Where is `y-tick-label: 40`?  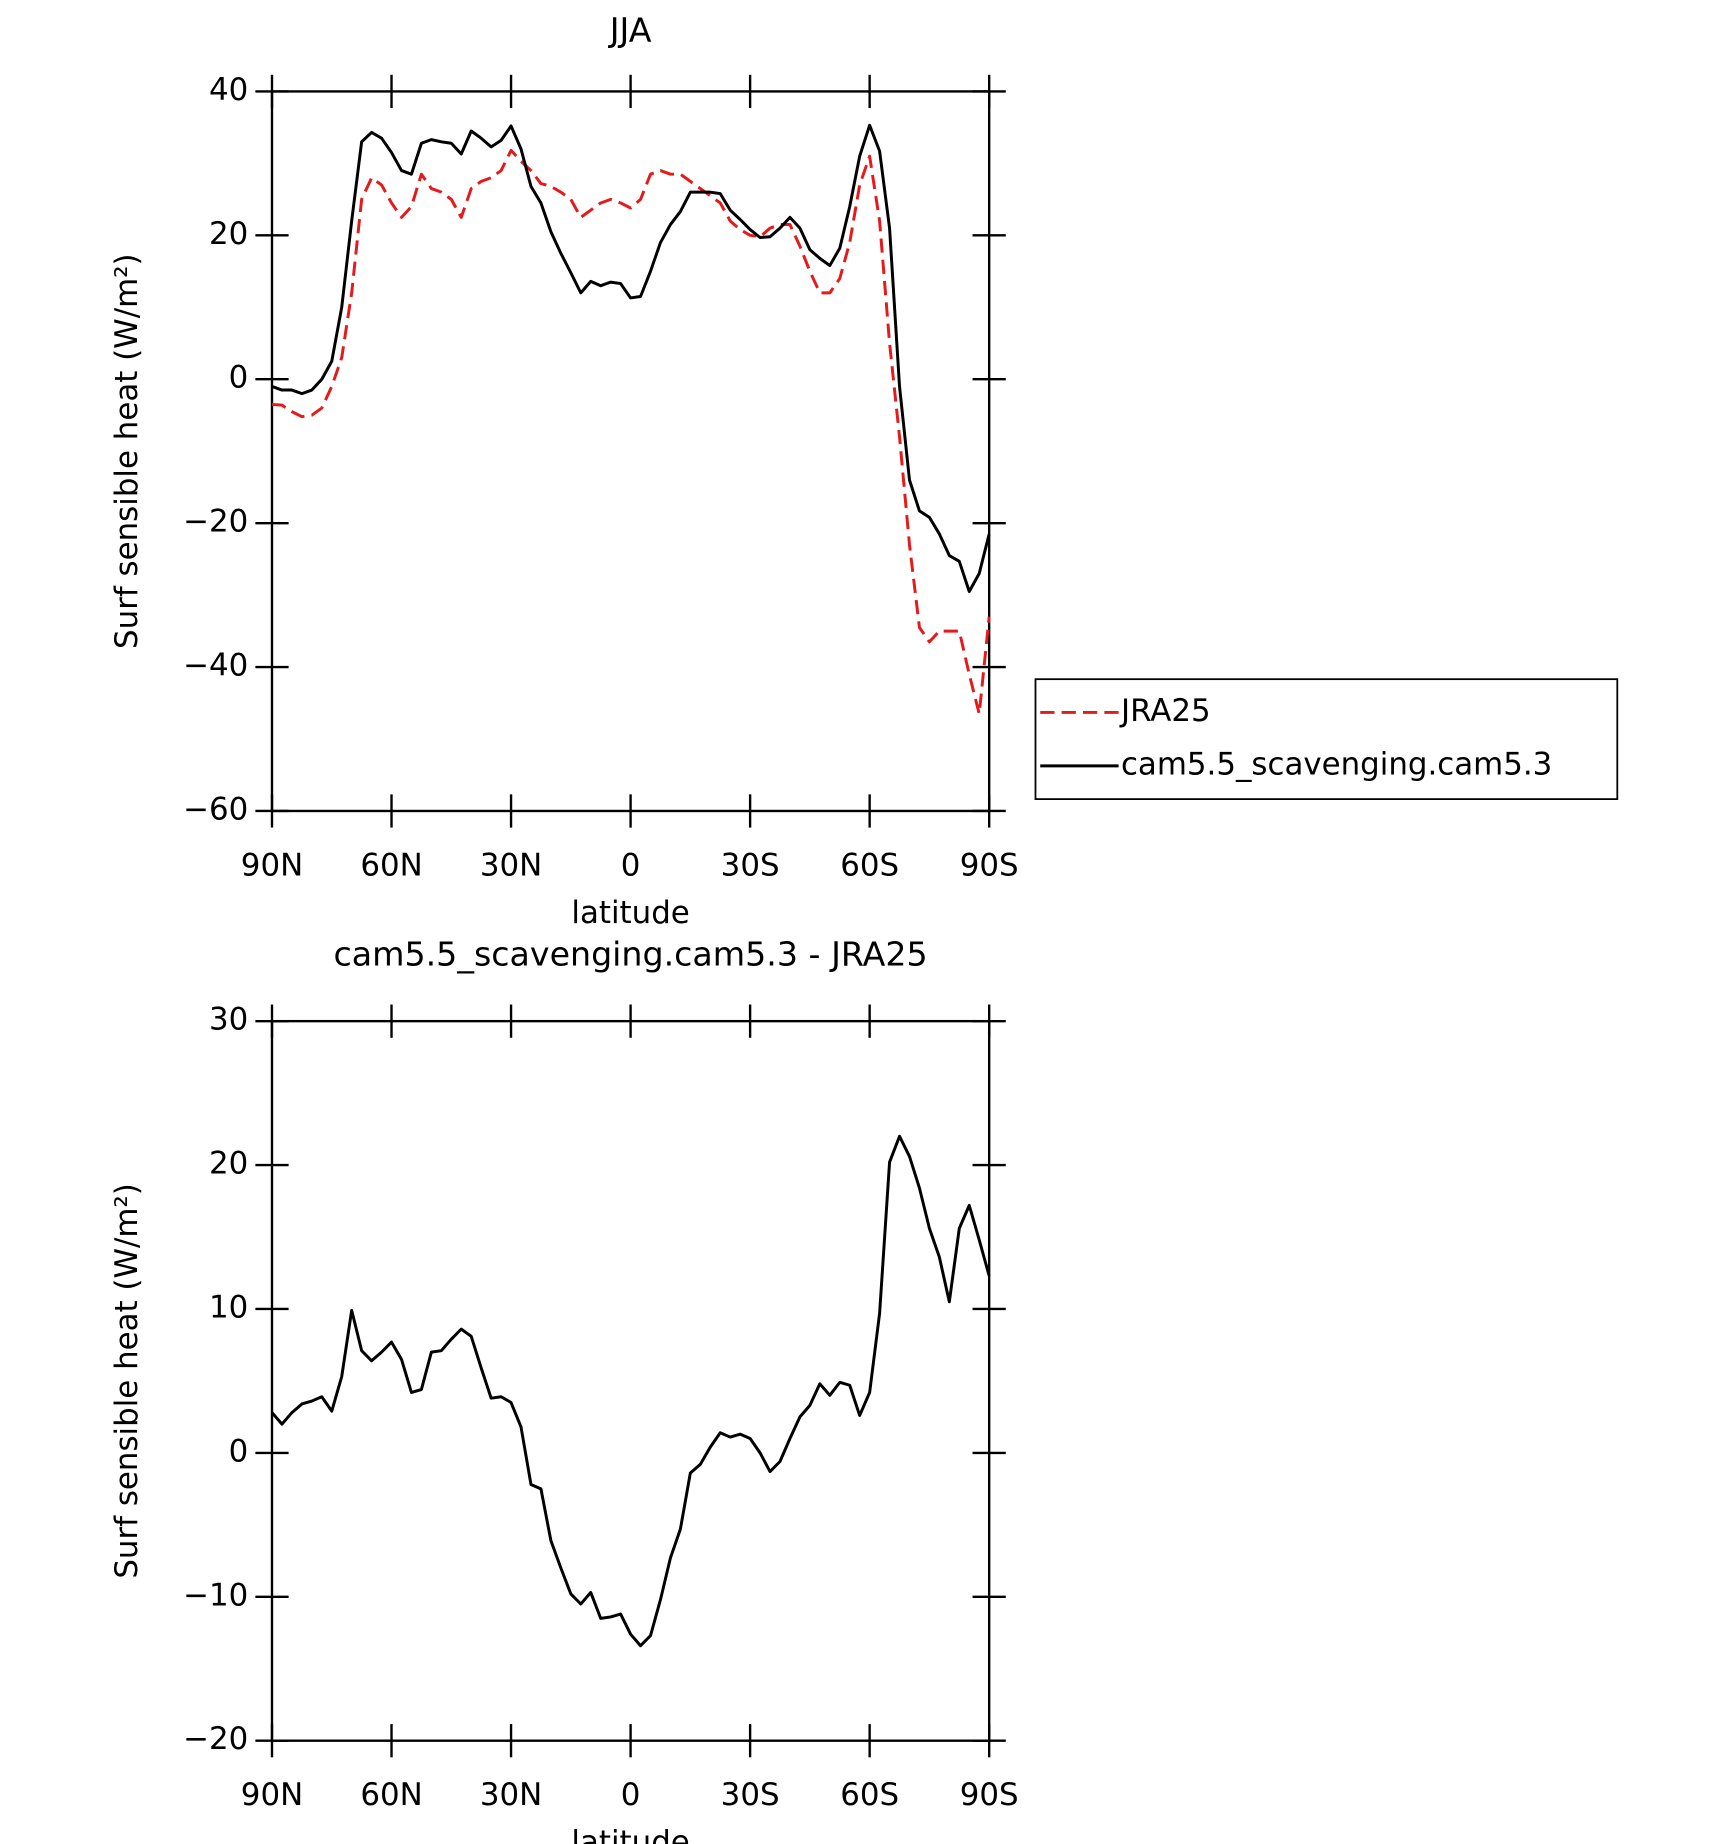 y-tick-label: 40 is located at coordinates (228, 90).